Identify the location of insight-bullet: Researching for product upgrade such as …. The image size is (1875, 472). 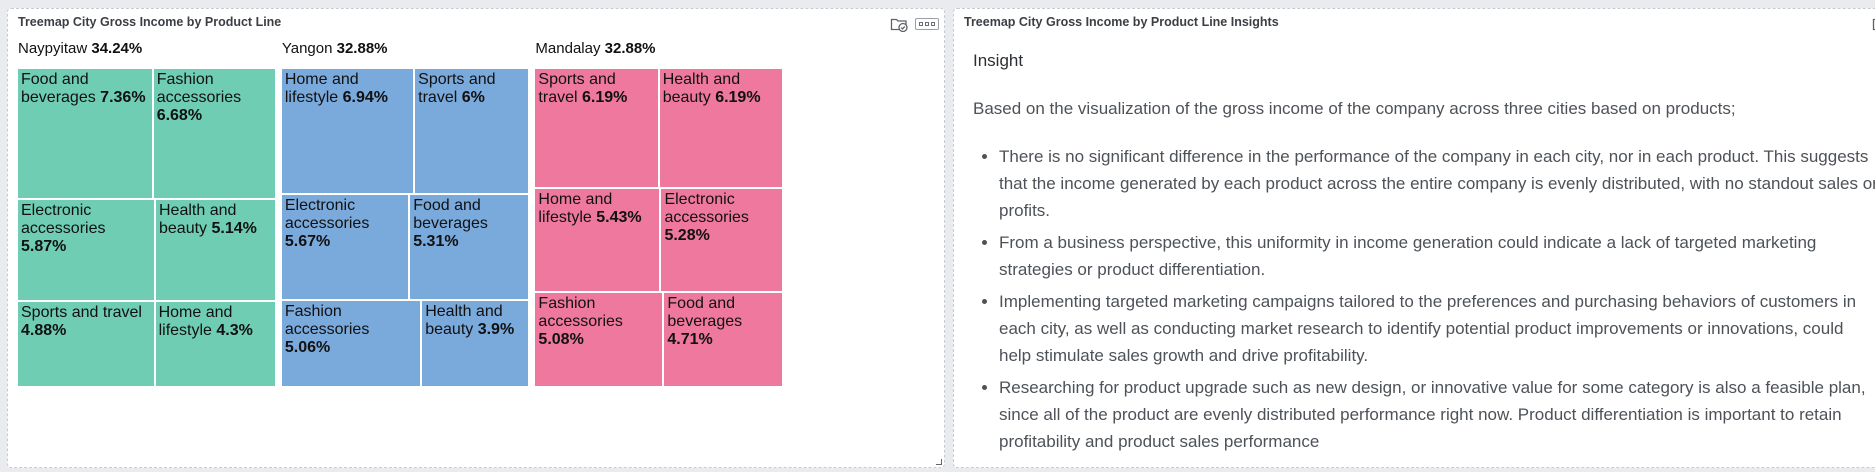
(1437, 414).